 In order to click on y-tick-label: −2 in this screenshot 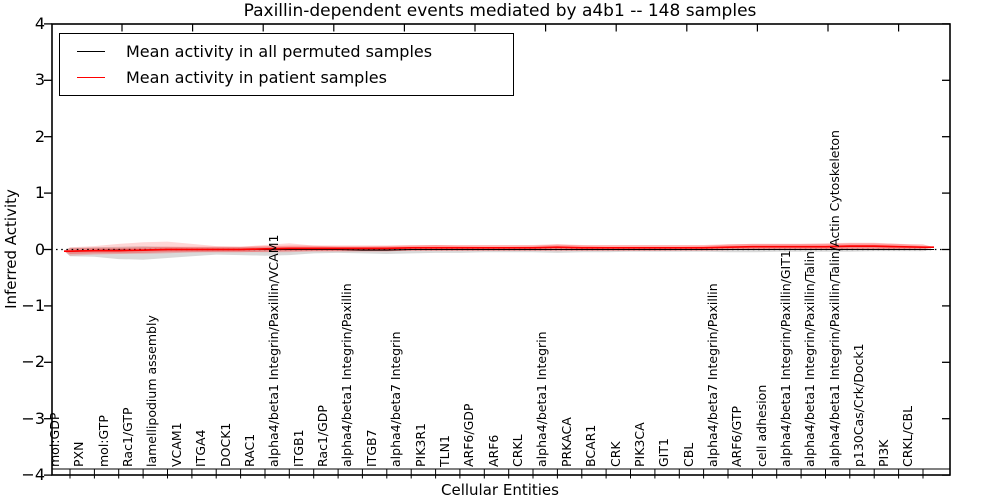, I will do `click(33, 362)`.